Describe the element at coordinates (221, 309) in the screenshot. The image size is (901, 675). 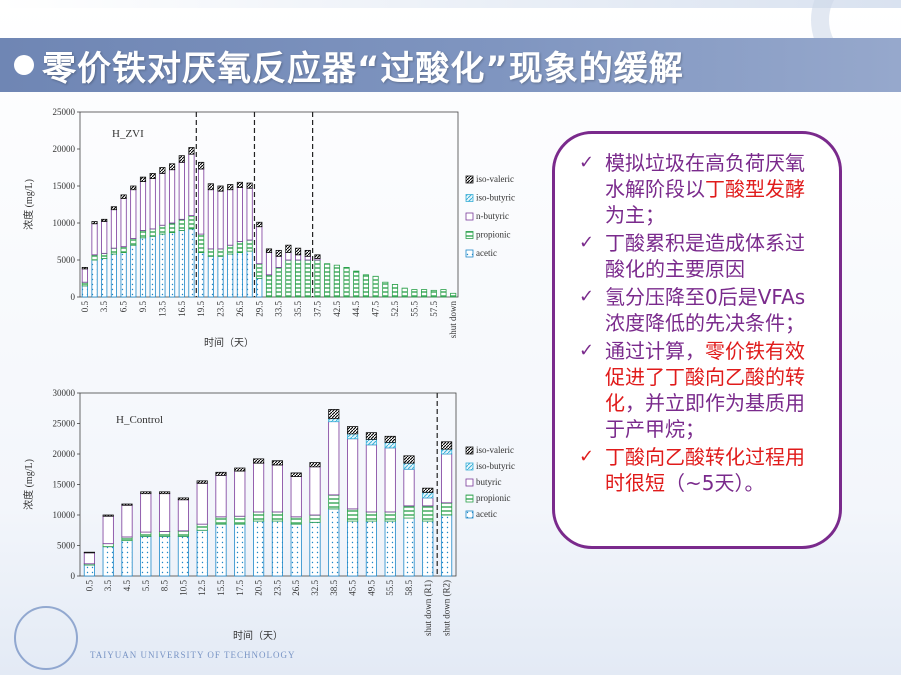
I see `x-tick-label: 23.5` at that location.